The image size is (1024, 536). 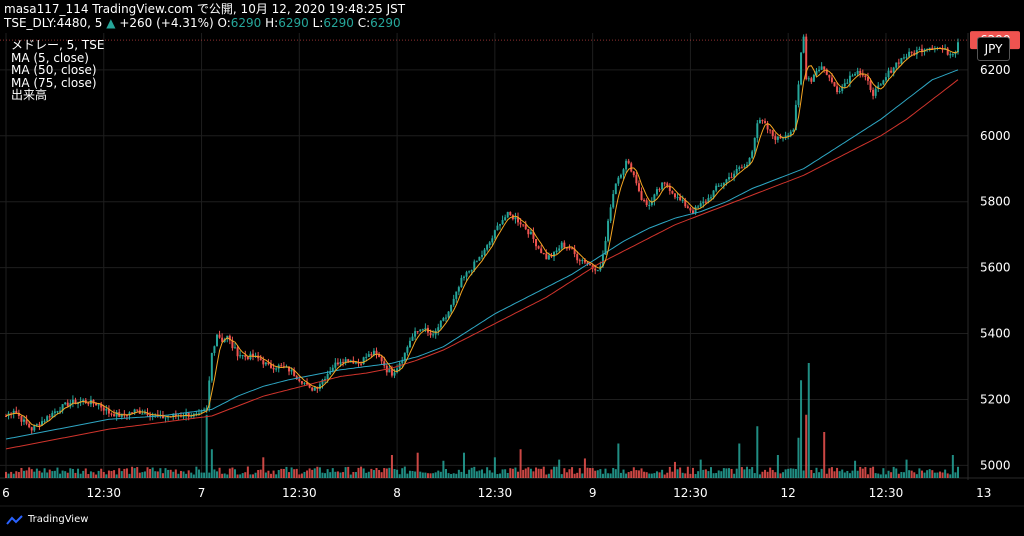 What do you see at coordinates (202, 493) in the screenshot?
I see `time-tick-label: 7` at bounding box center [202, 493].